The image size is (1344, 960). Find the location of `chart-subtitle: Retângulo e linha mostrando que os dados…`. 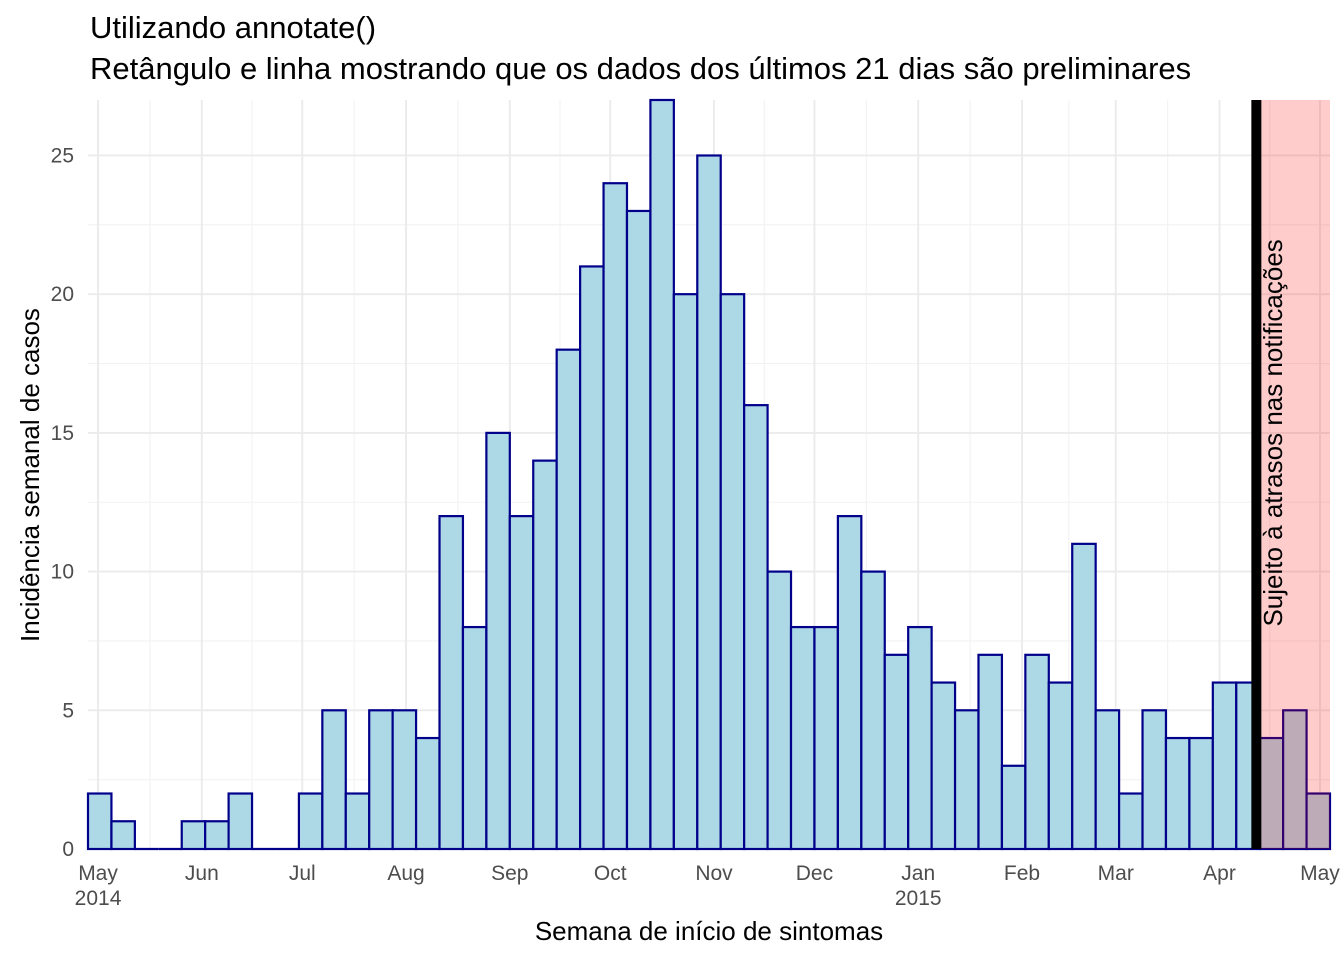

chart-subtitle: Retângulo e linha mostrando que os dados… is located at coordinates (640, 68).